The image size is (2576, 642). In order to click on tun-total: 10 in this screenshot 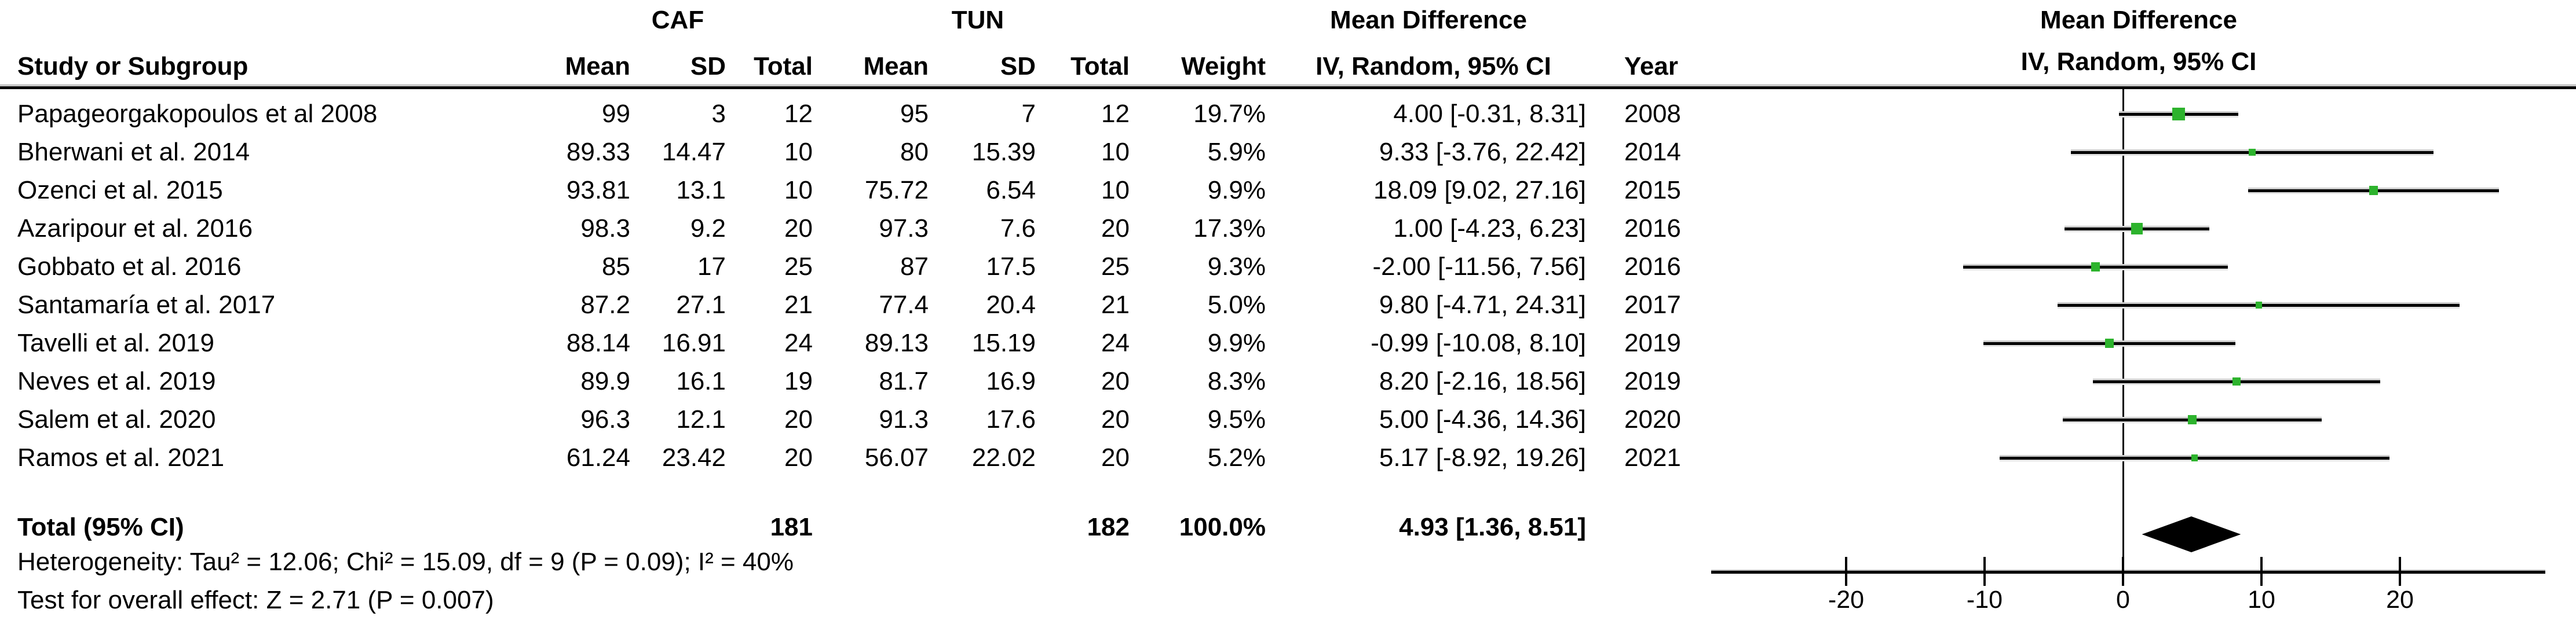, I will do `click(1115, 190)`.